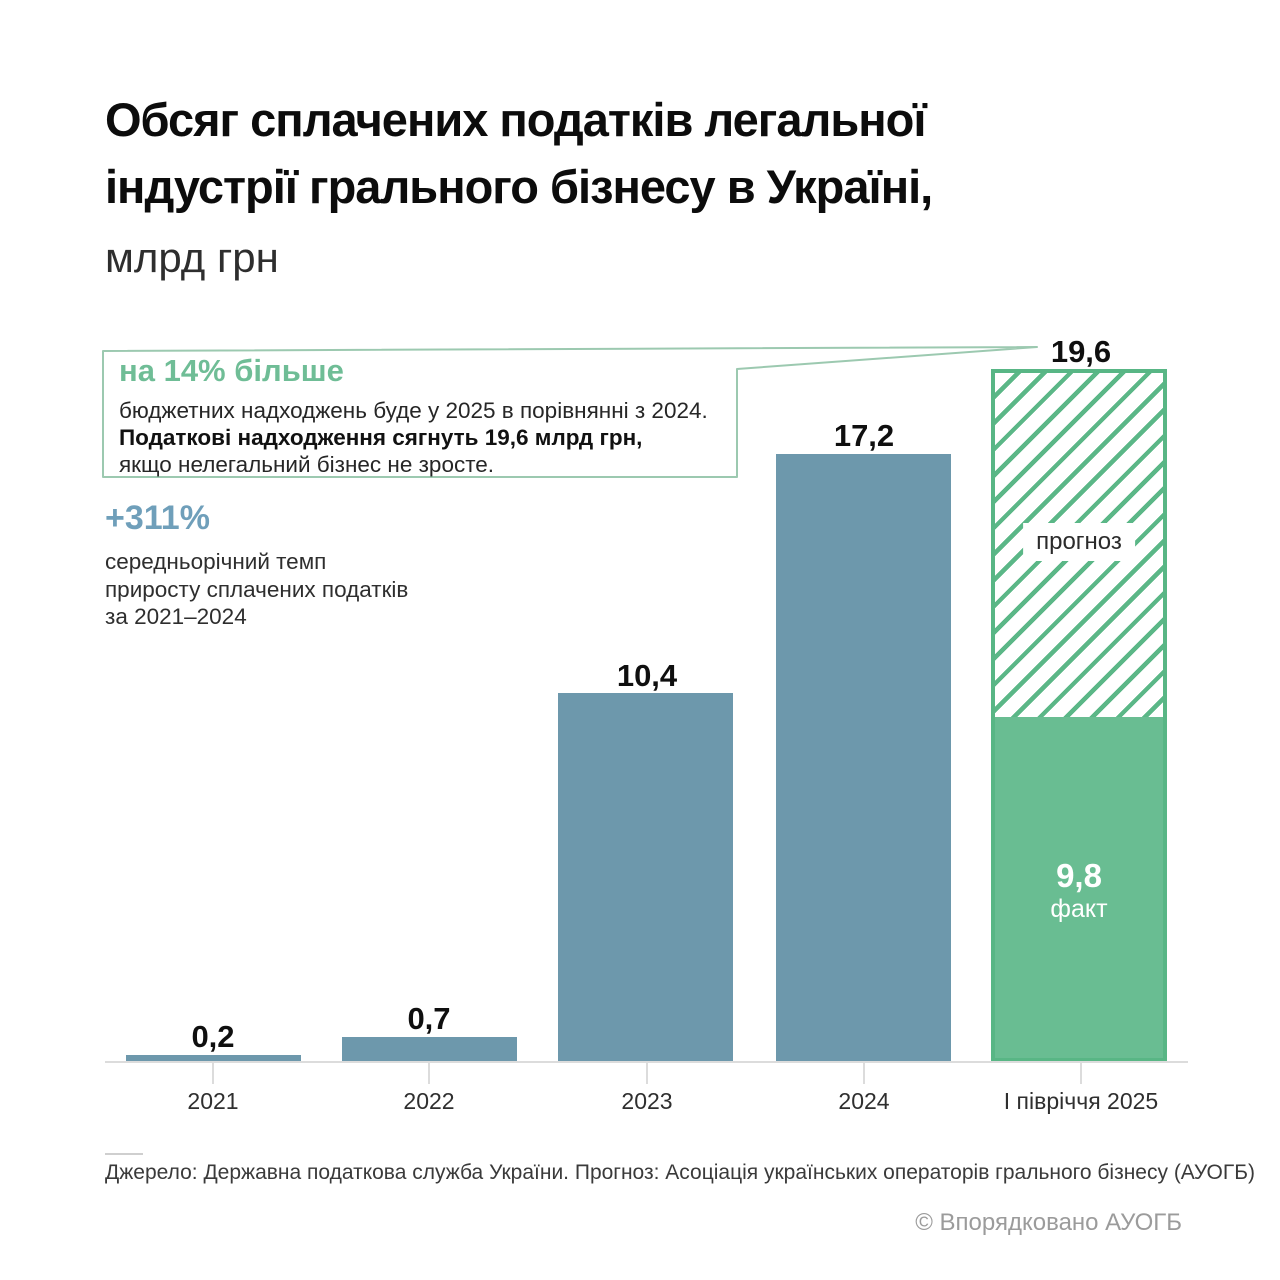 The width and height of the screenshot is (1280, 1280). I want to click on copyright-note: © Впорядковано АУОГБ, so click(1048, 1222).